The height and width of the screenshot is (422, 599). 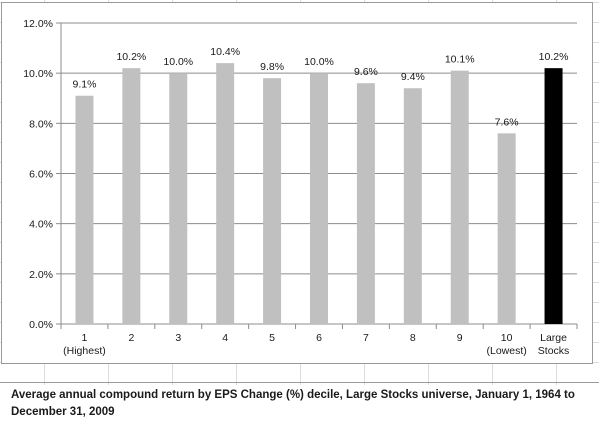 What do you see at coordinates (272, 67) in the screenshot?
I see `data-label: 9.8%` at bounding box center [272, 67].